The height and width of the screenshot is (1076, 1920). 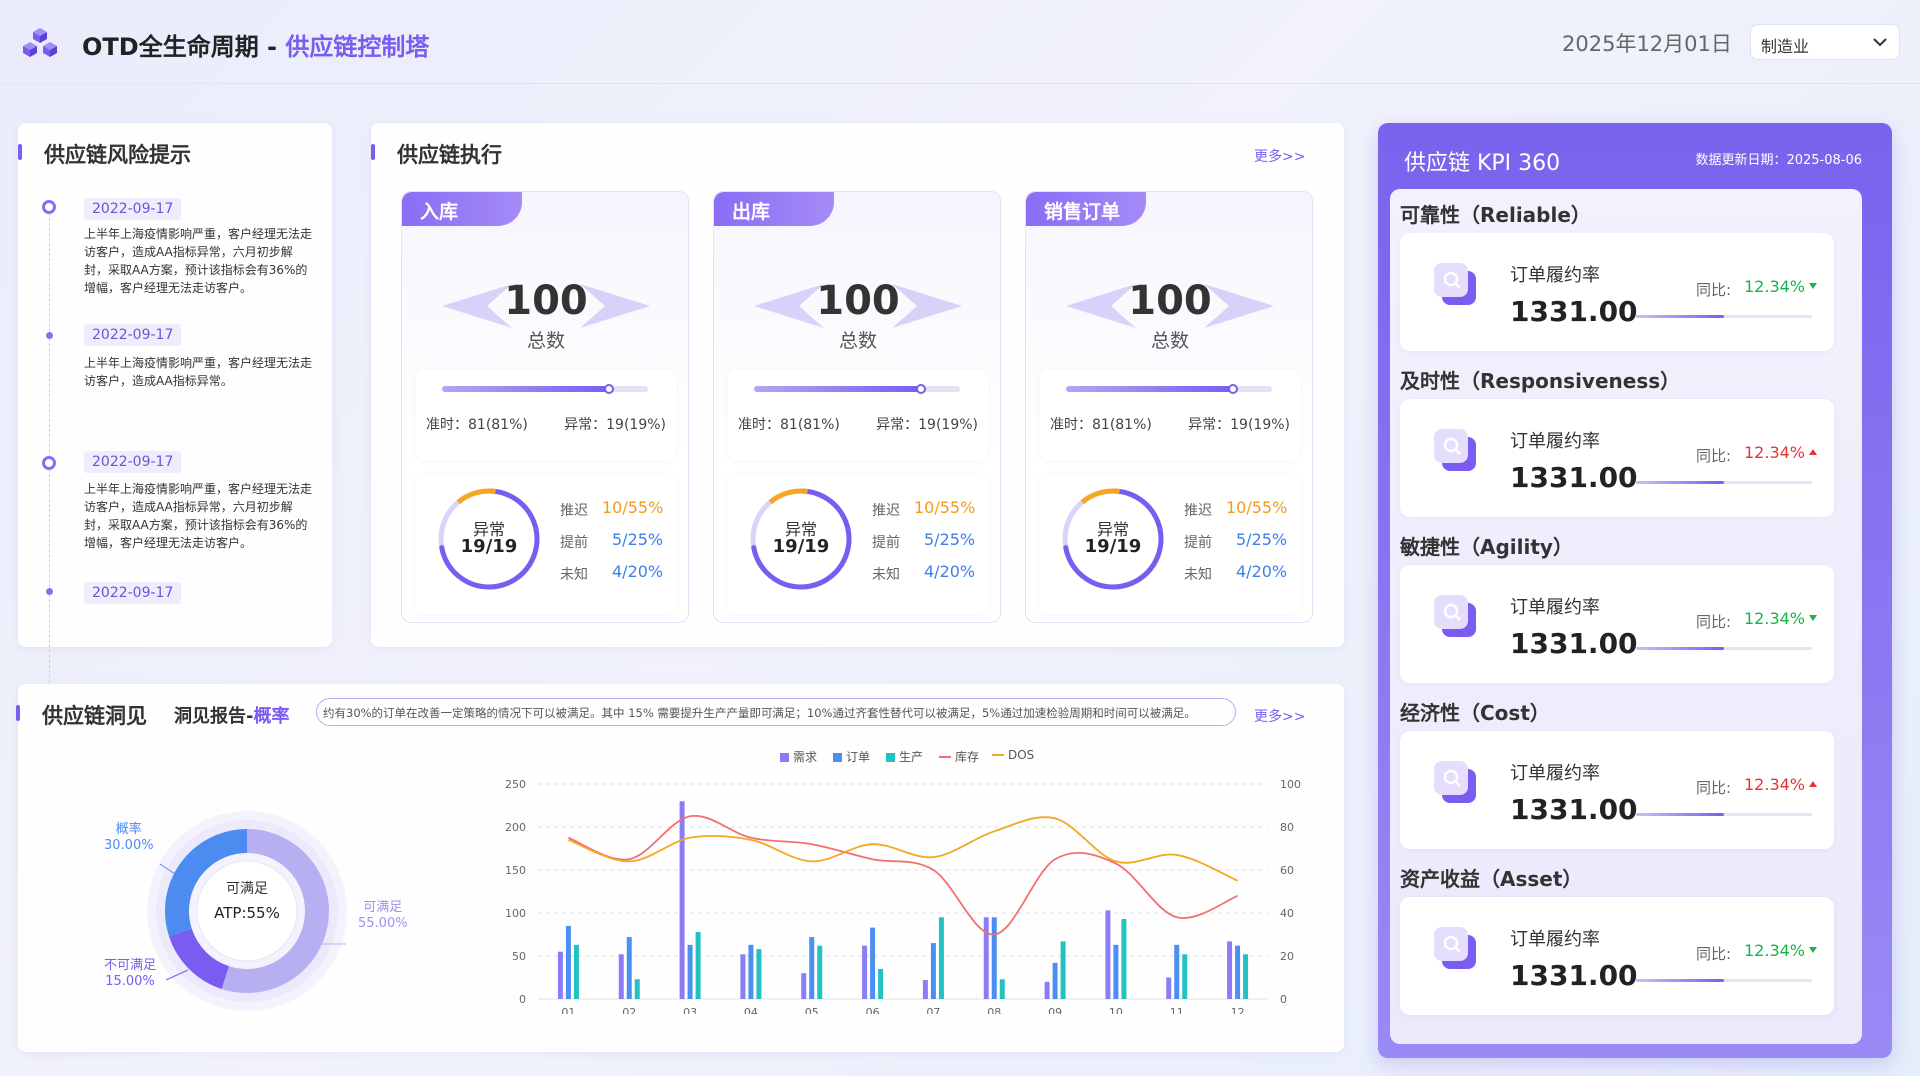 What do you see at coordinates (1013, 755) in the screenshot?
I see `legend-dos: DOS` at bounding box center [1013, 755].